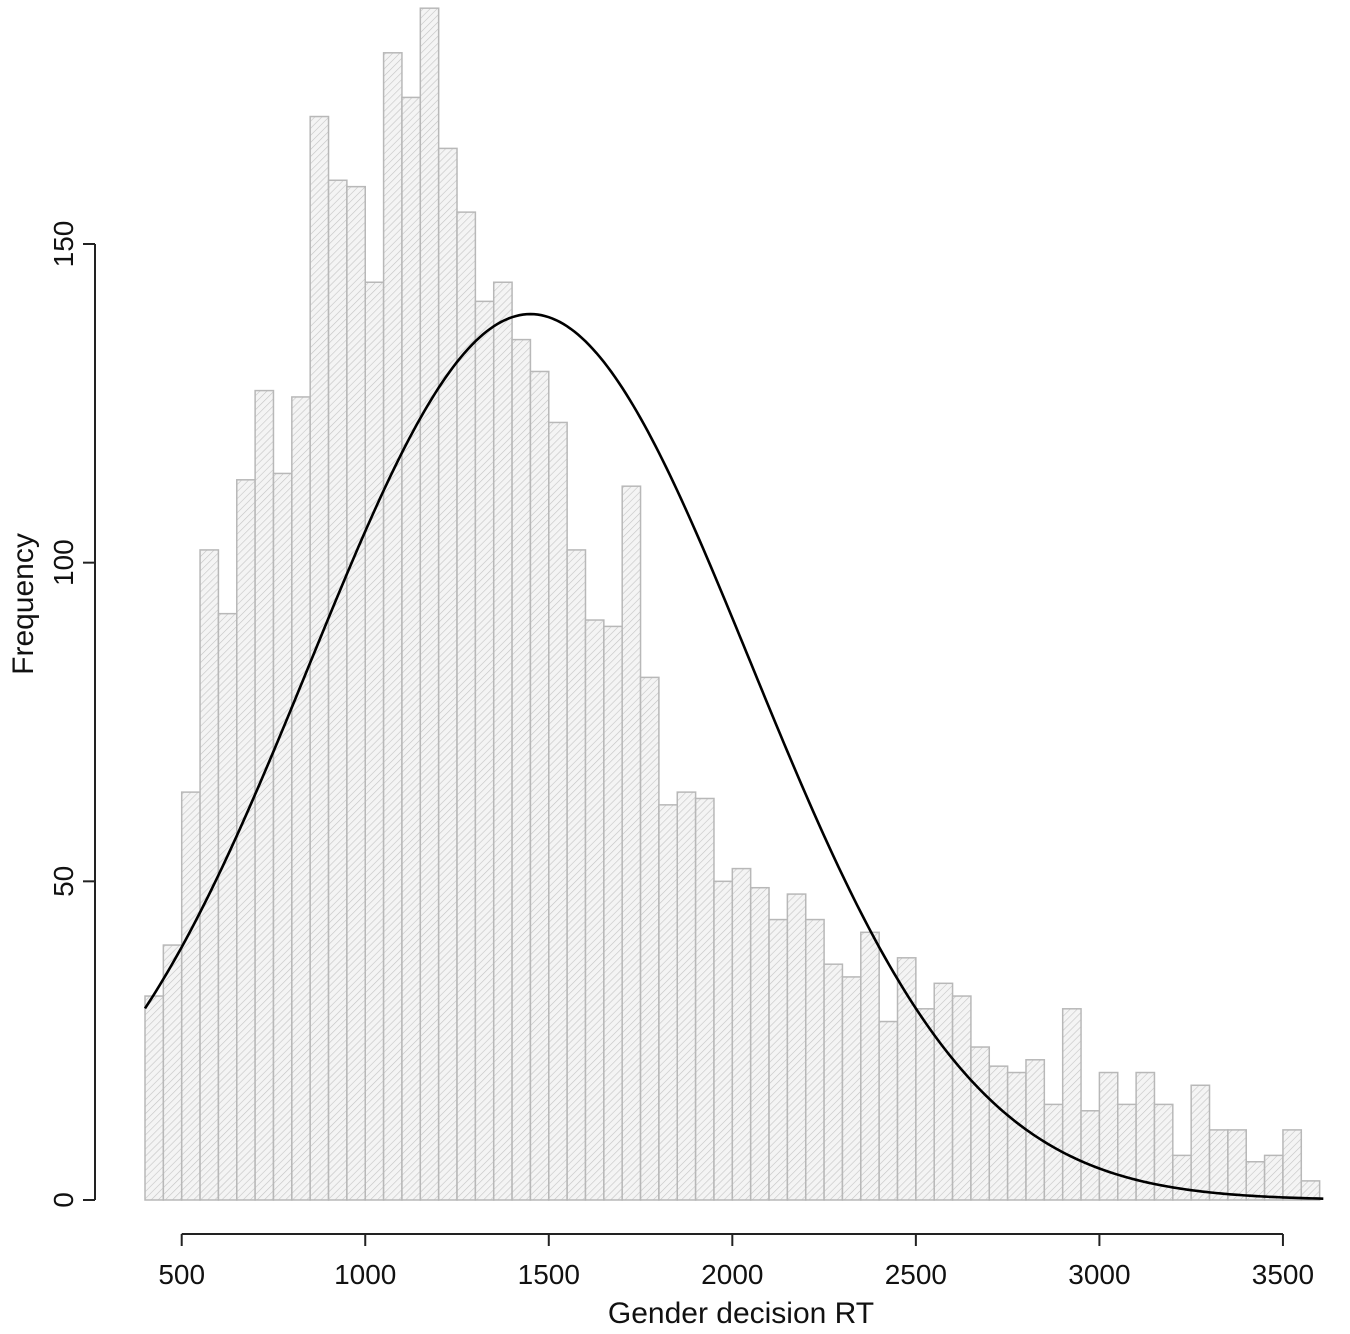  What do you see at coordinates (63, 562) in the screenshot?
I see `y-tick-label: 100` at bounding box center [63, 562].